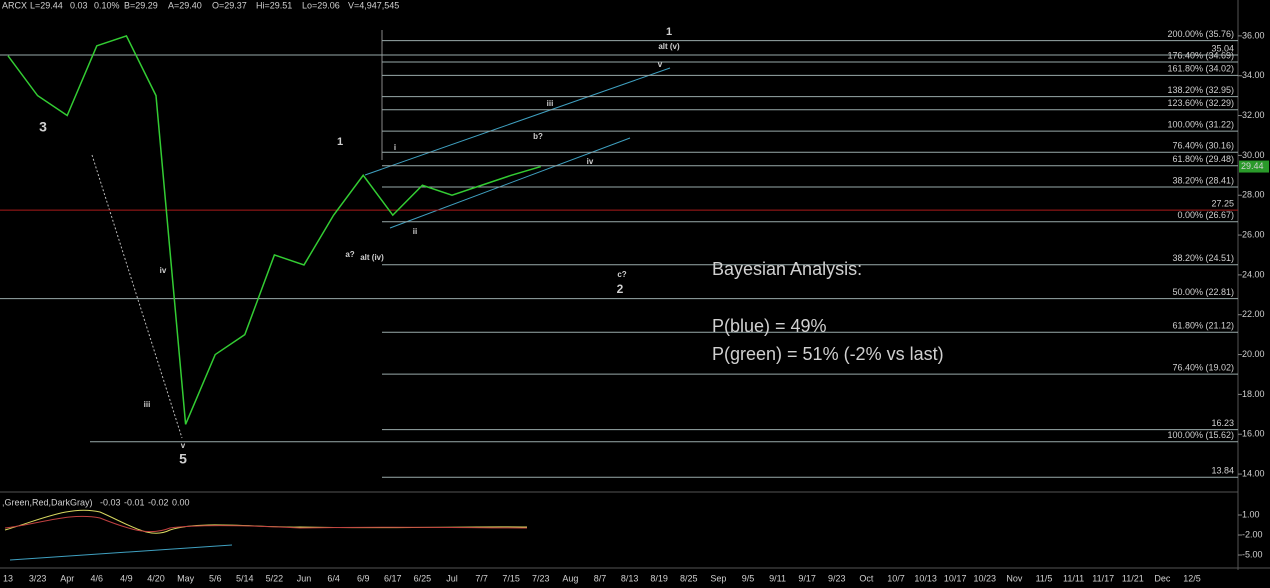 The height and width of the screenshot is (588, 1270). What do you see at coordinates (837, 578) in the screenshot?
I see `x-tick-label: 9/23` at bounding box center [837, 578].